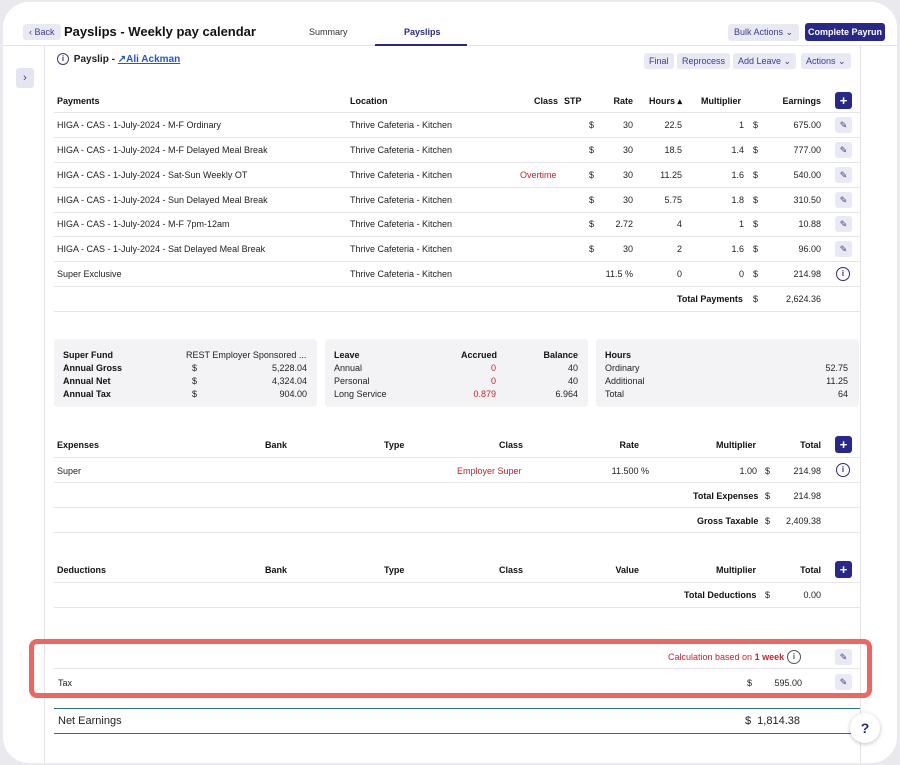 This screenshot has height=765, width=900. Describe the element at coordinates (860, 404) in the screenshot. I see `content-divider-right` at that location.